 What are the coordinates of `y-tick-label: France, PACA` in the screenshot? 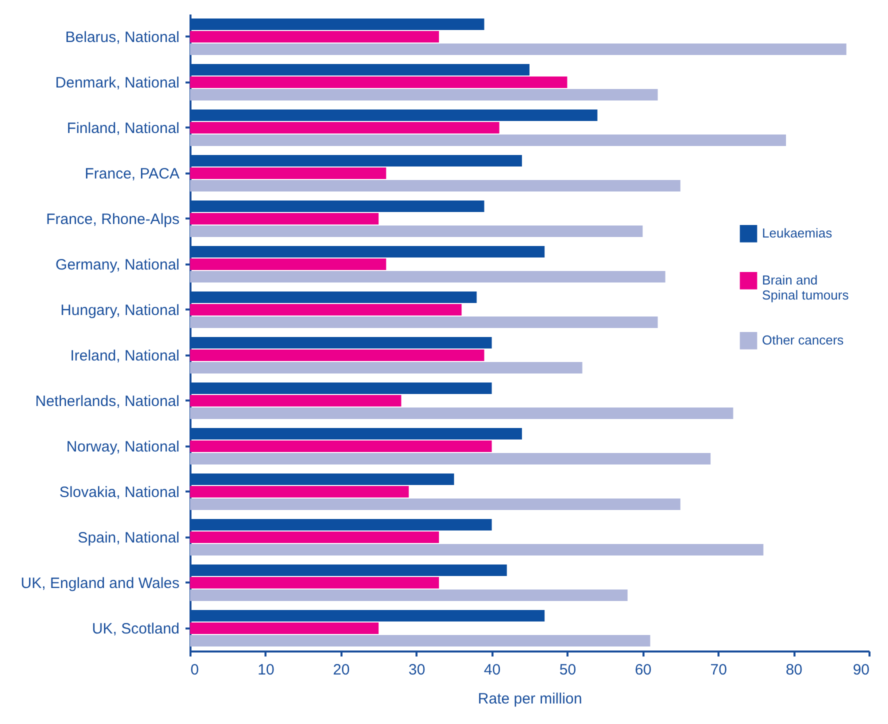 It's located at (132, 173).